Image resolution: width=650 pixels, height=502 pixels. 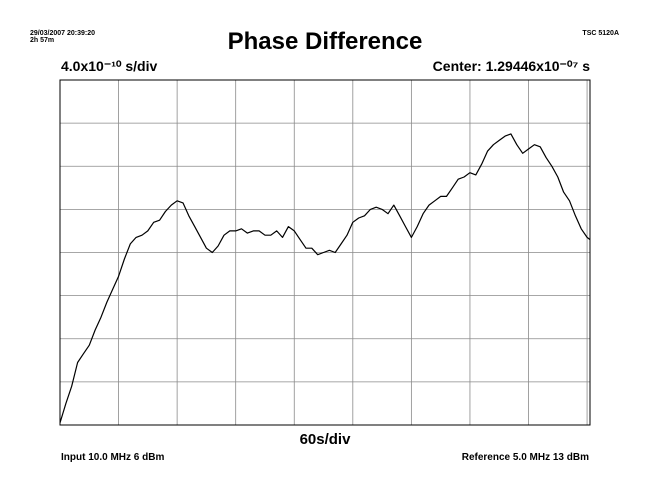 I want to click on y-scale-label: 4.0x10⁻¹⁰ s/div, so click(x=109, y=66).